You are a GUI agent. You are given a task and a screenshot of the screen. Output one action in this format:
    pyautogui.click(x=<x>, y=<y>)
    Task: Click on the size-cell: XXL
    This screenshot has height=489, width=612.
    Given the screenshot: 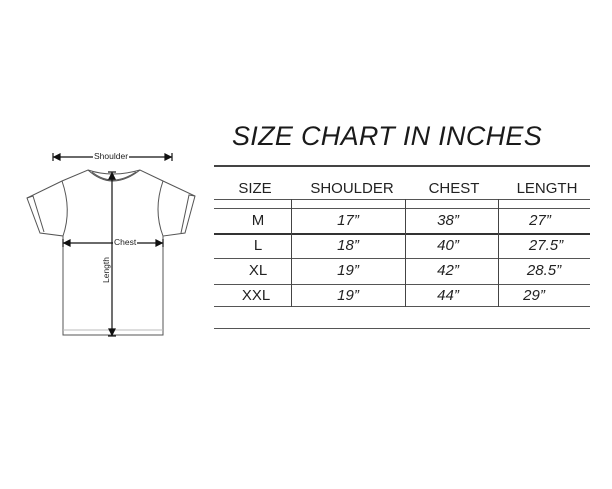 What is the action you would take?
    pyautogui.click(x=256, y=295)
    